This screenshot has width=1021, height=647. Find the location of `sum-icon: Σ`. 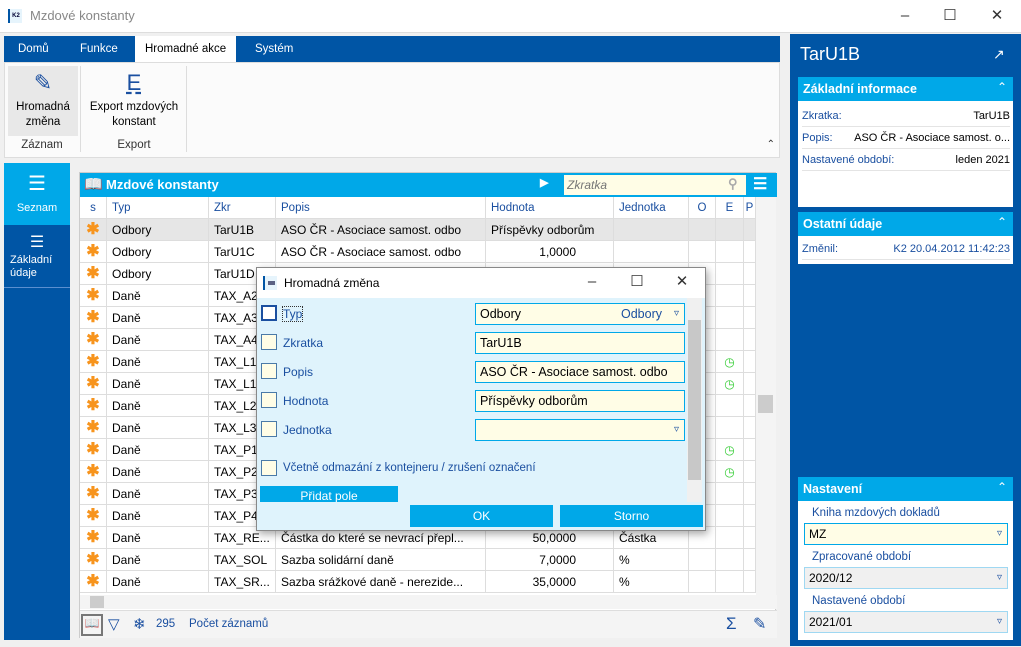

sum-icon: Σ is located at coordinates (731, 623).